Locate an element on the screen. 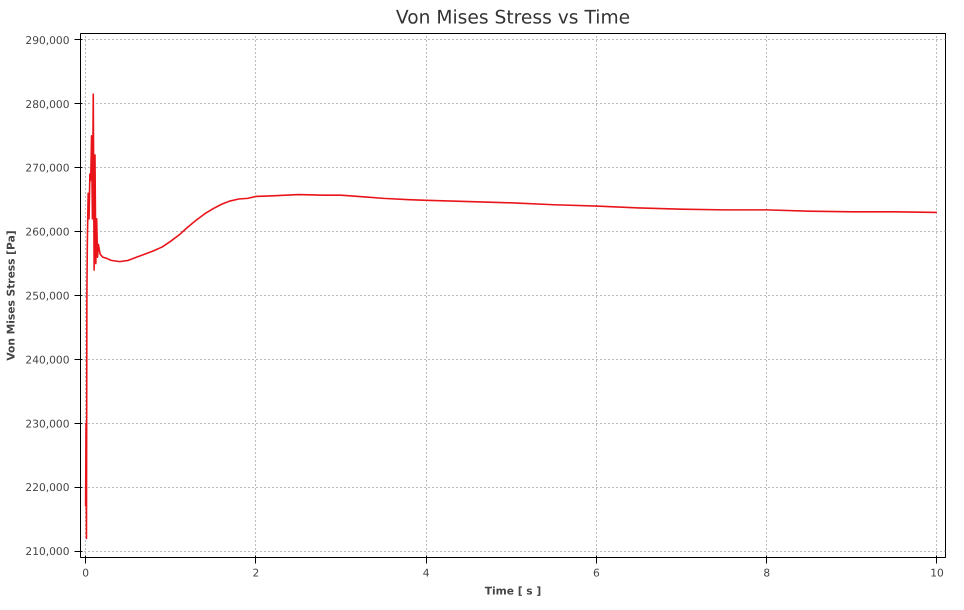 The height and width of the screenshot is (610, 964). x-tick-label: 0 is located at coordinates (86, 573).